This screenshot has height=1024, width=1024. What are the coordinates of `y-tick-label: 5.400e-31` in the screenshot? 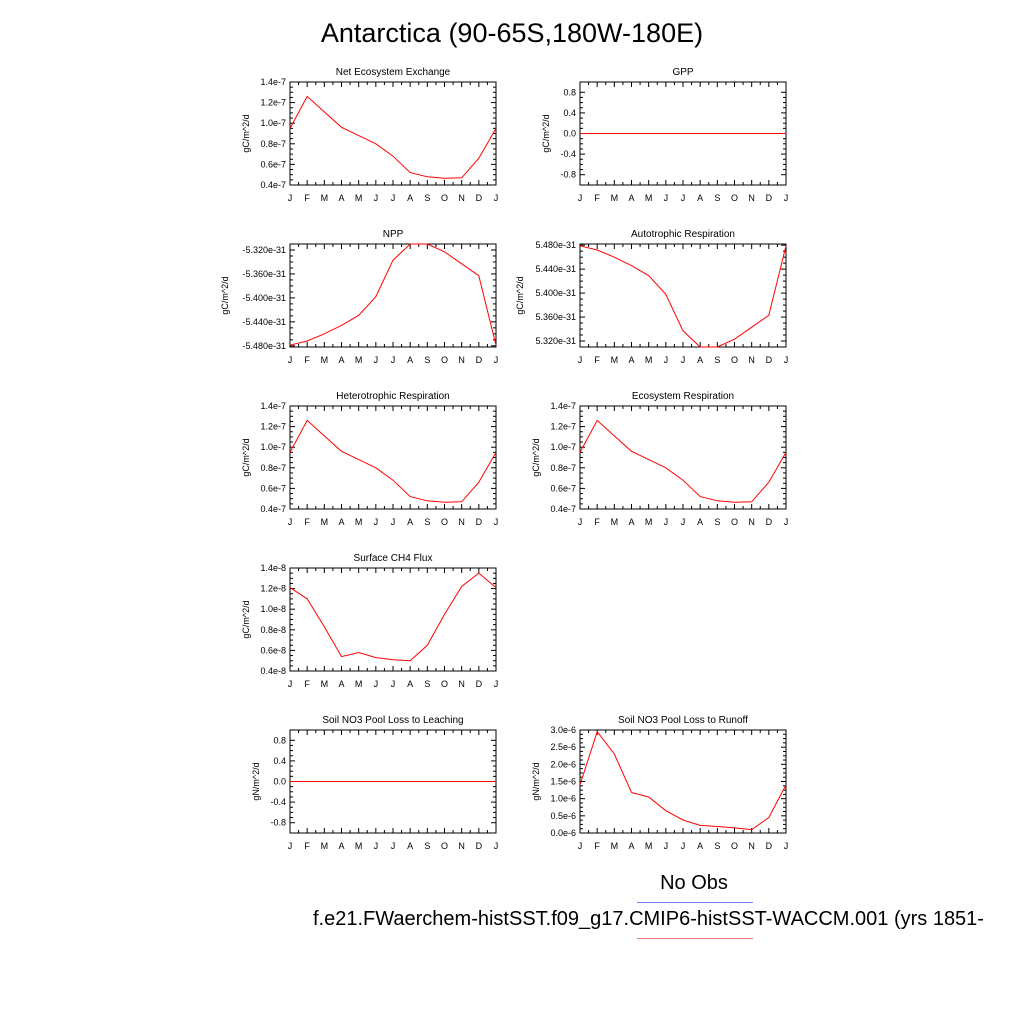 It's located at (555, 293).